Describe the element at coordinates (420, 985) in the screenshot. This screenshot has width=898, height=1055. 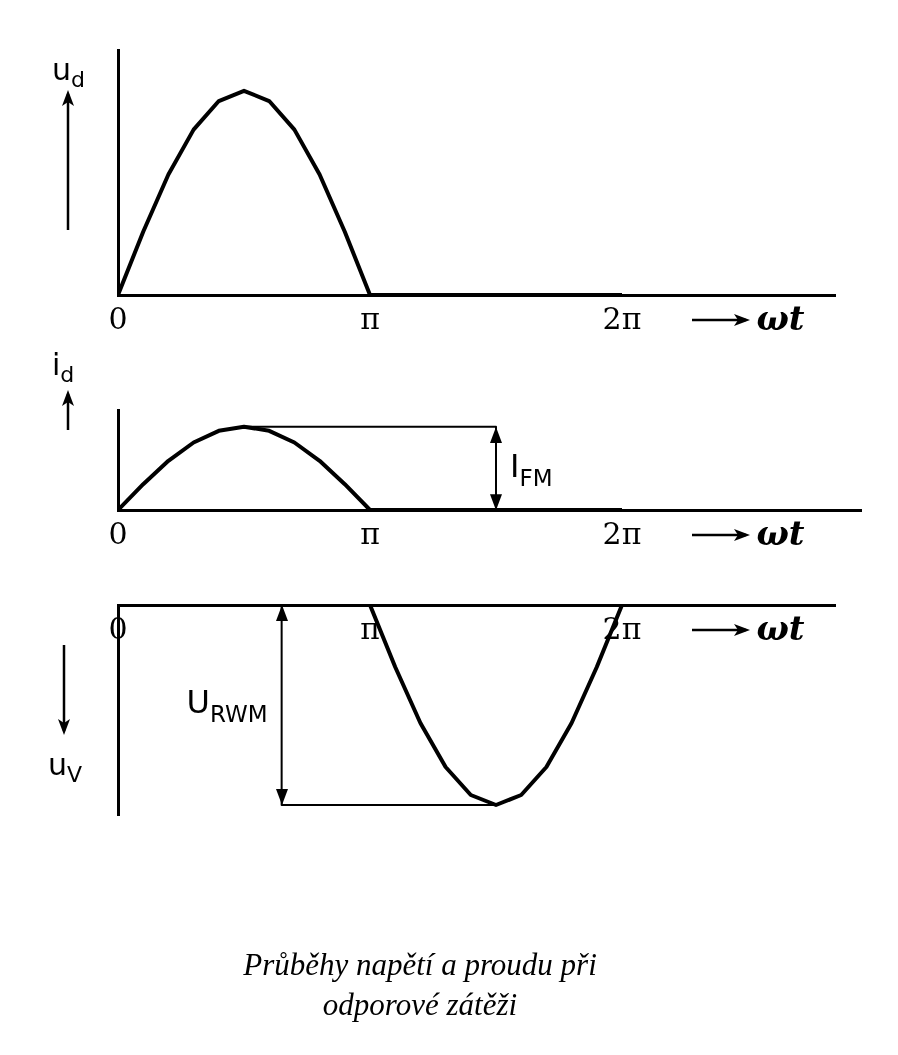
I see `text: Průběhy napětí a proudu při odporové zátěži` at that location.